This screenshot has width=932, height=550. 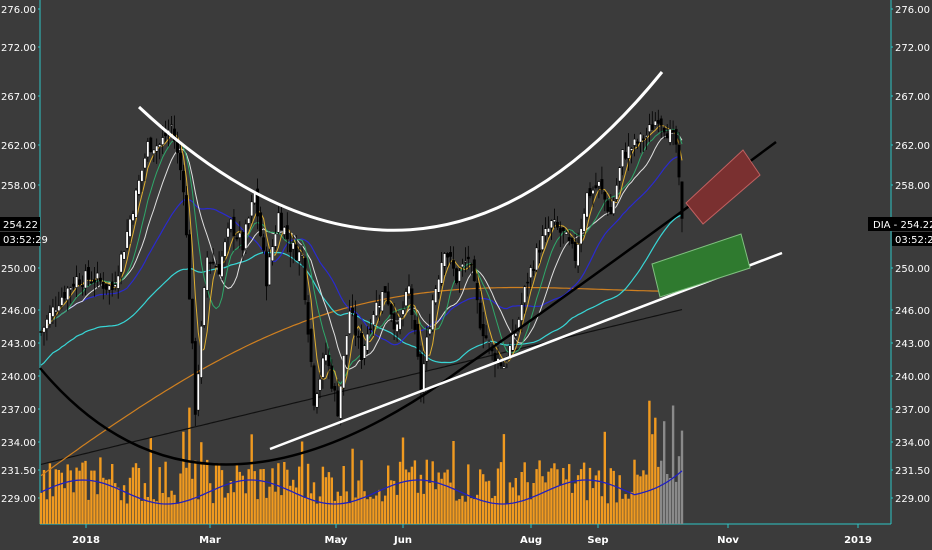 What do you see at coordinates (25, 240) in the screenshot?
I see `countdown-label-left: 03:52:29` at bounding box center [25, 240].